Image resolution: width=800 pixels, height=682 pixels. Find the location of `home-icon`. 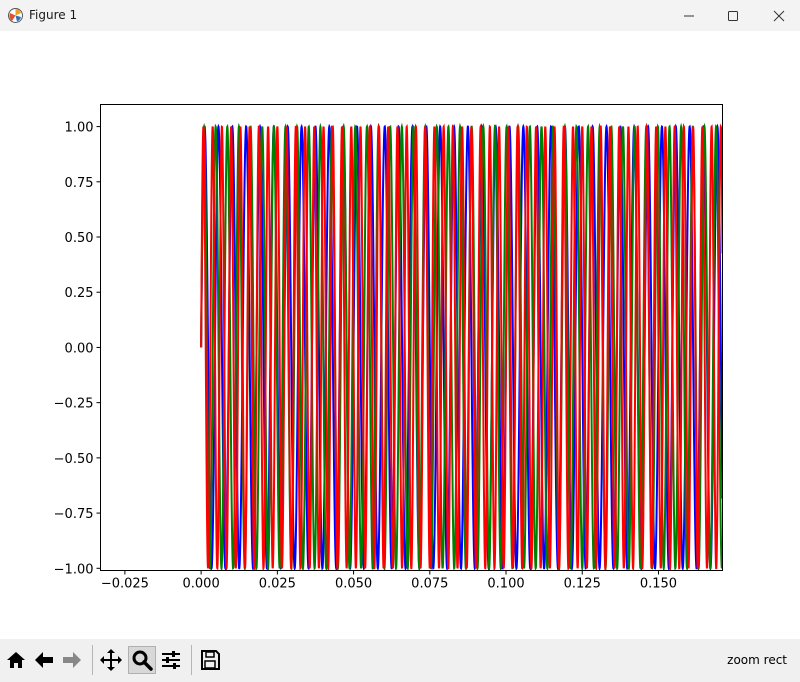

home-icon is located at coordinates (16, 660).